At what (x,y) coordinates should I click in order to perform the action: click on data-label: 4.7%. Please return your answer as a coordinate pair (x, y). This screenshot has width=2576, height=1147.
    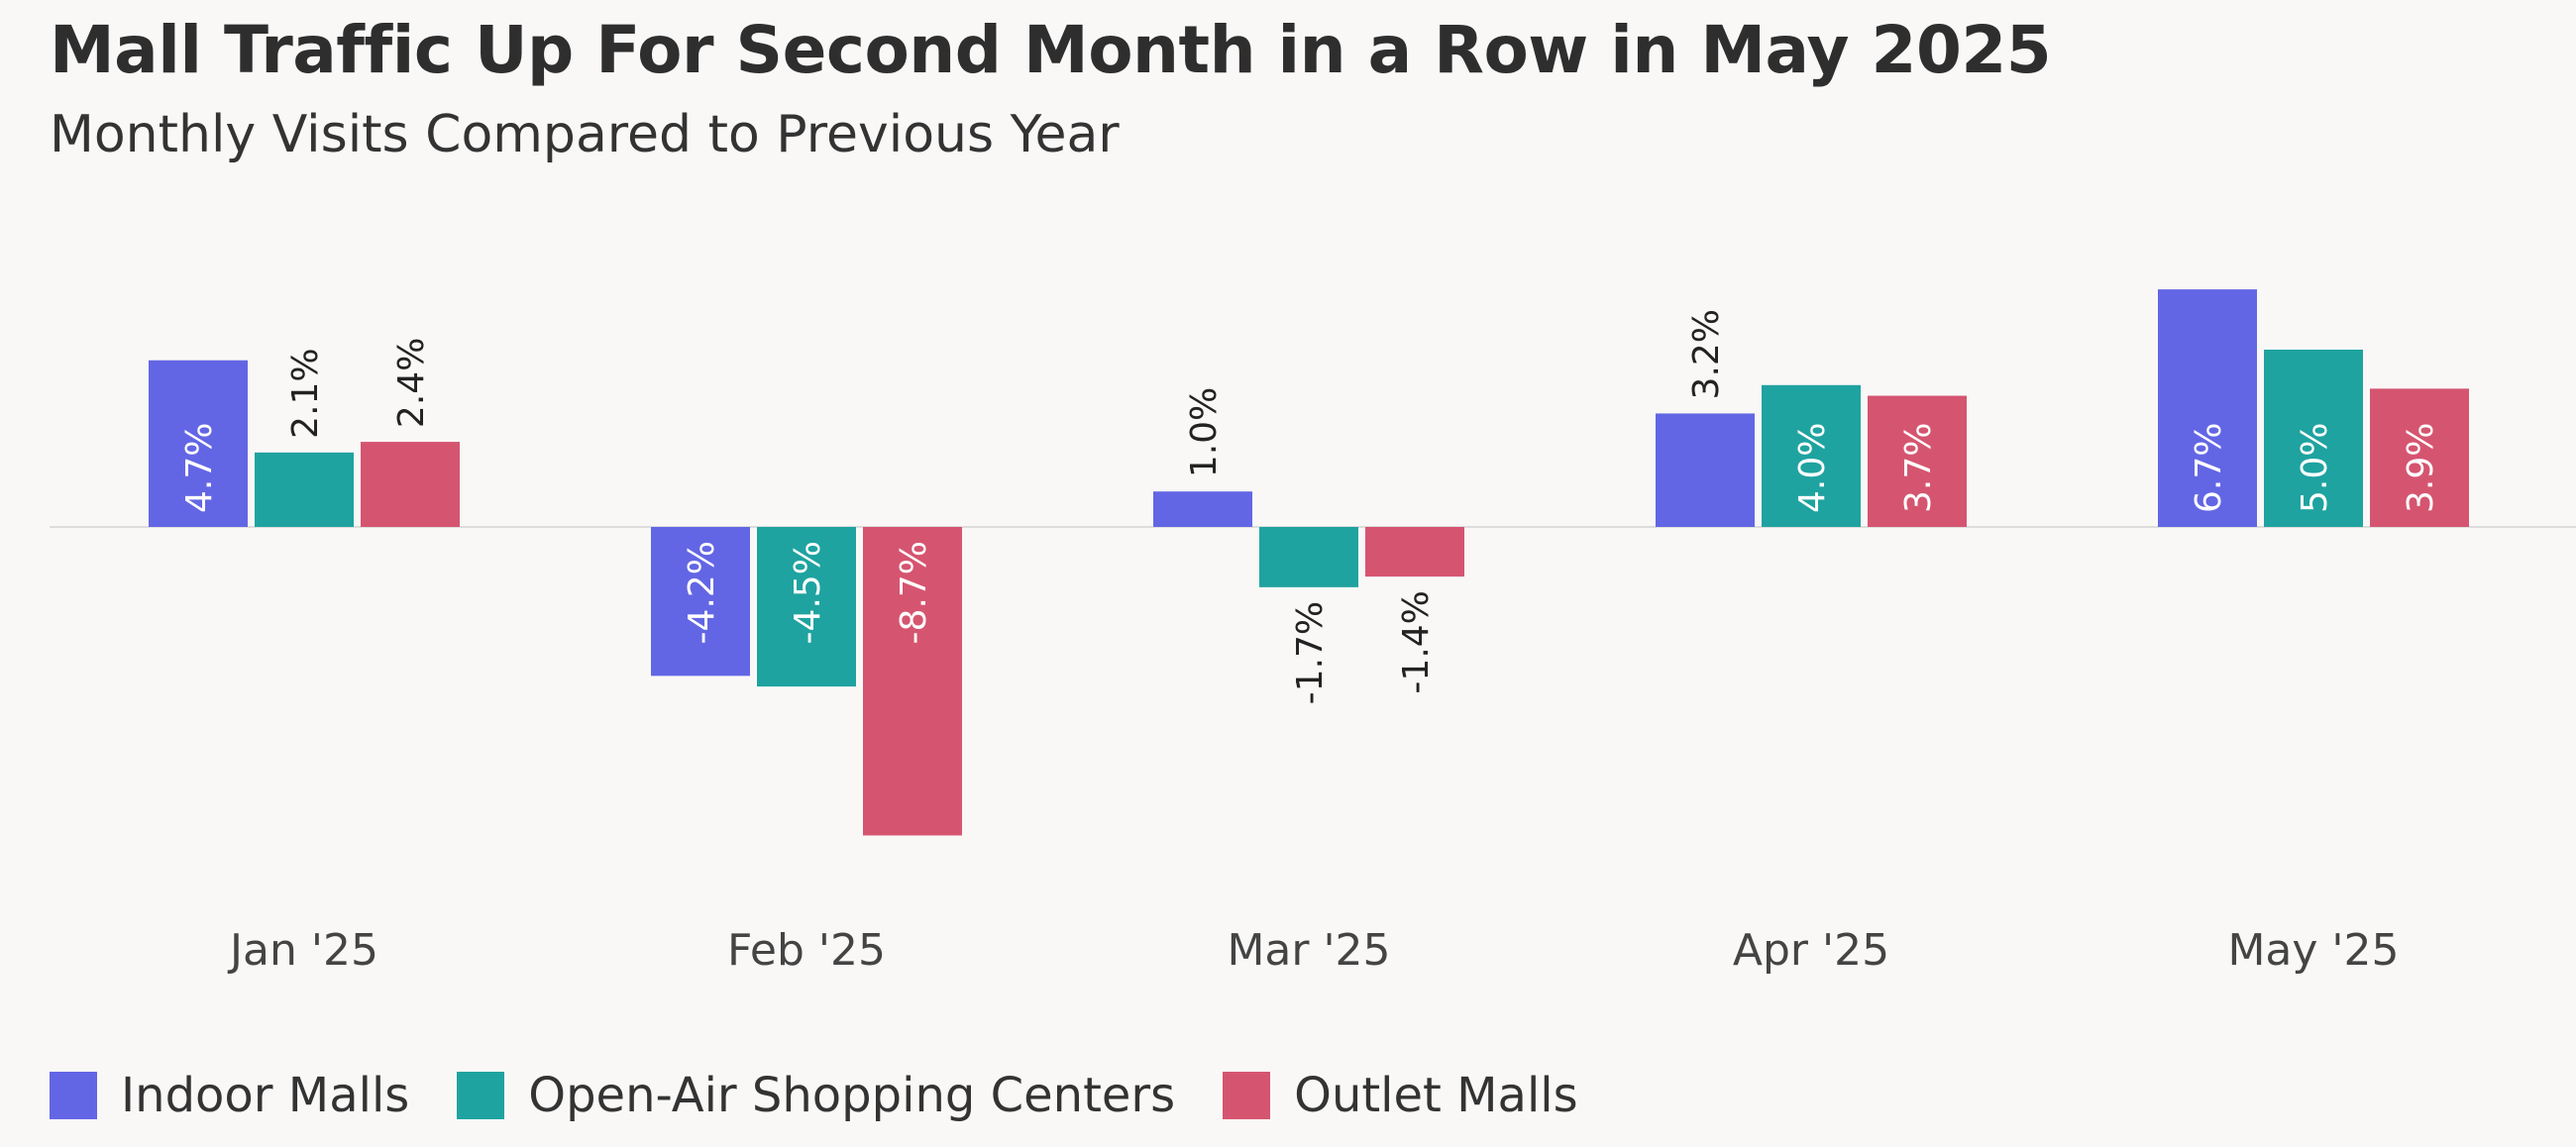
    Looking at the image, I should click on (200, 468).